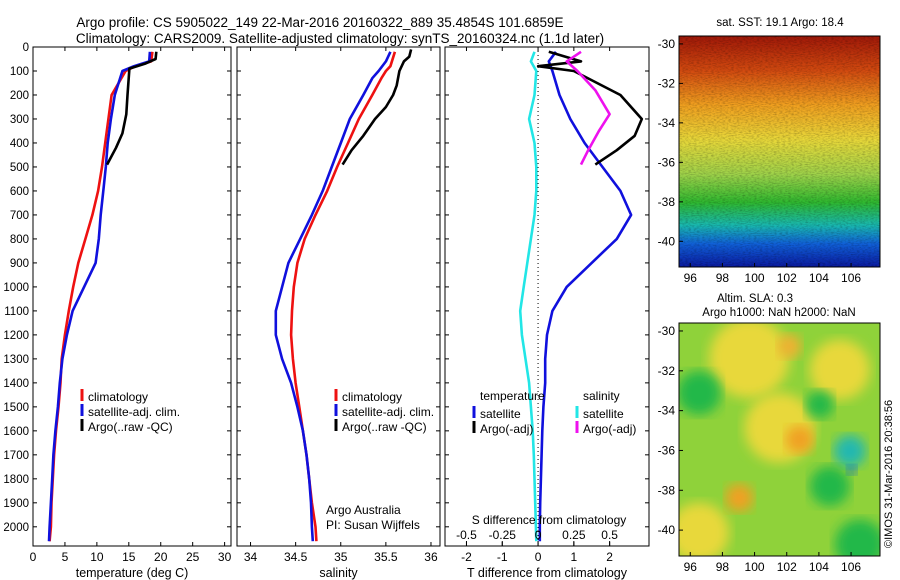 The width and height of the screenshot is (900, 580). Describe the element at coordinates (19, 264) in the screenshot. I see `y-tick-label: 900` at that location.